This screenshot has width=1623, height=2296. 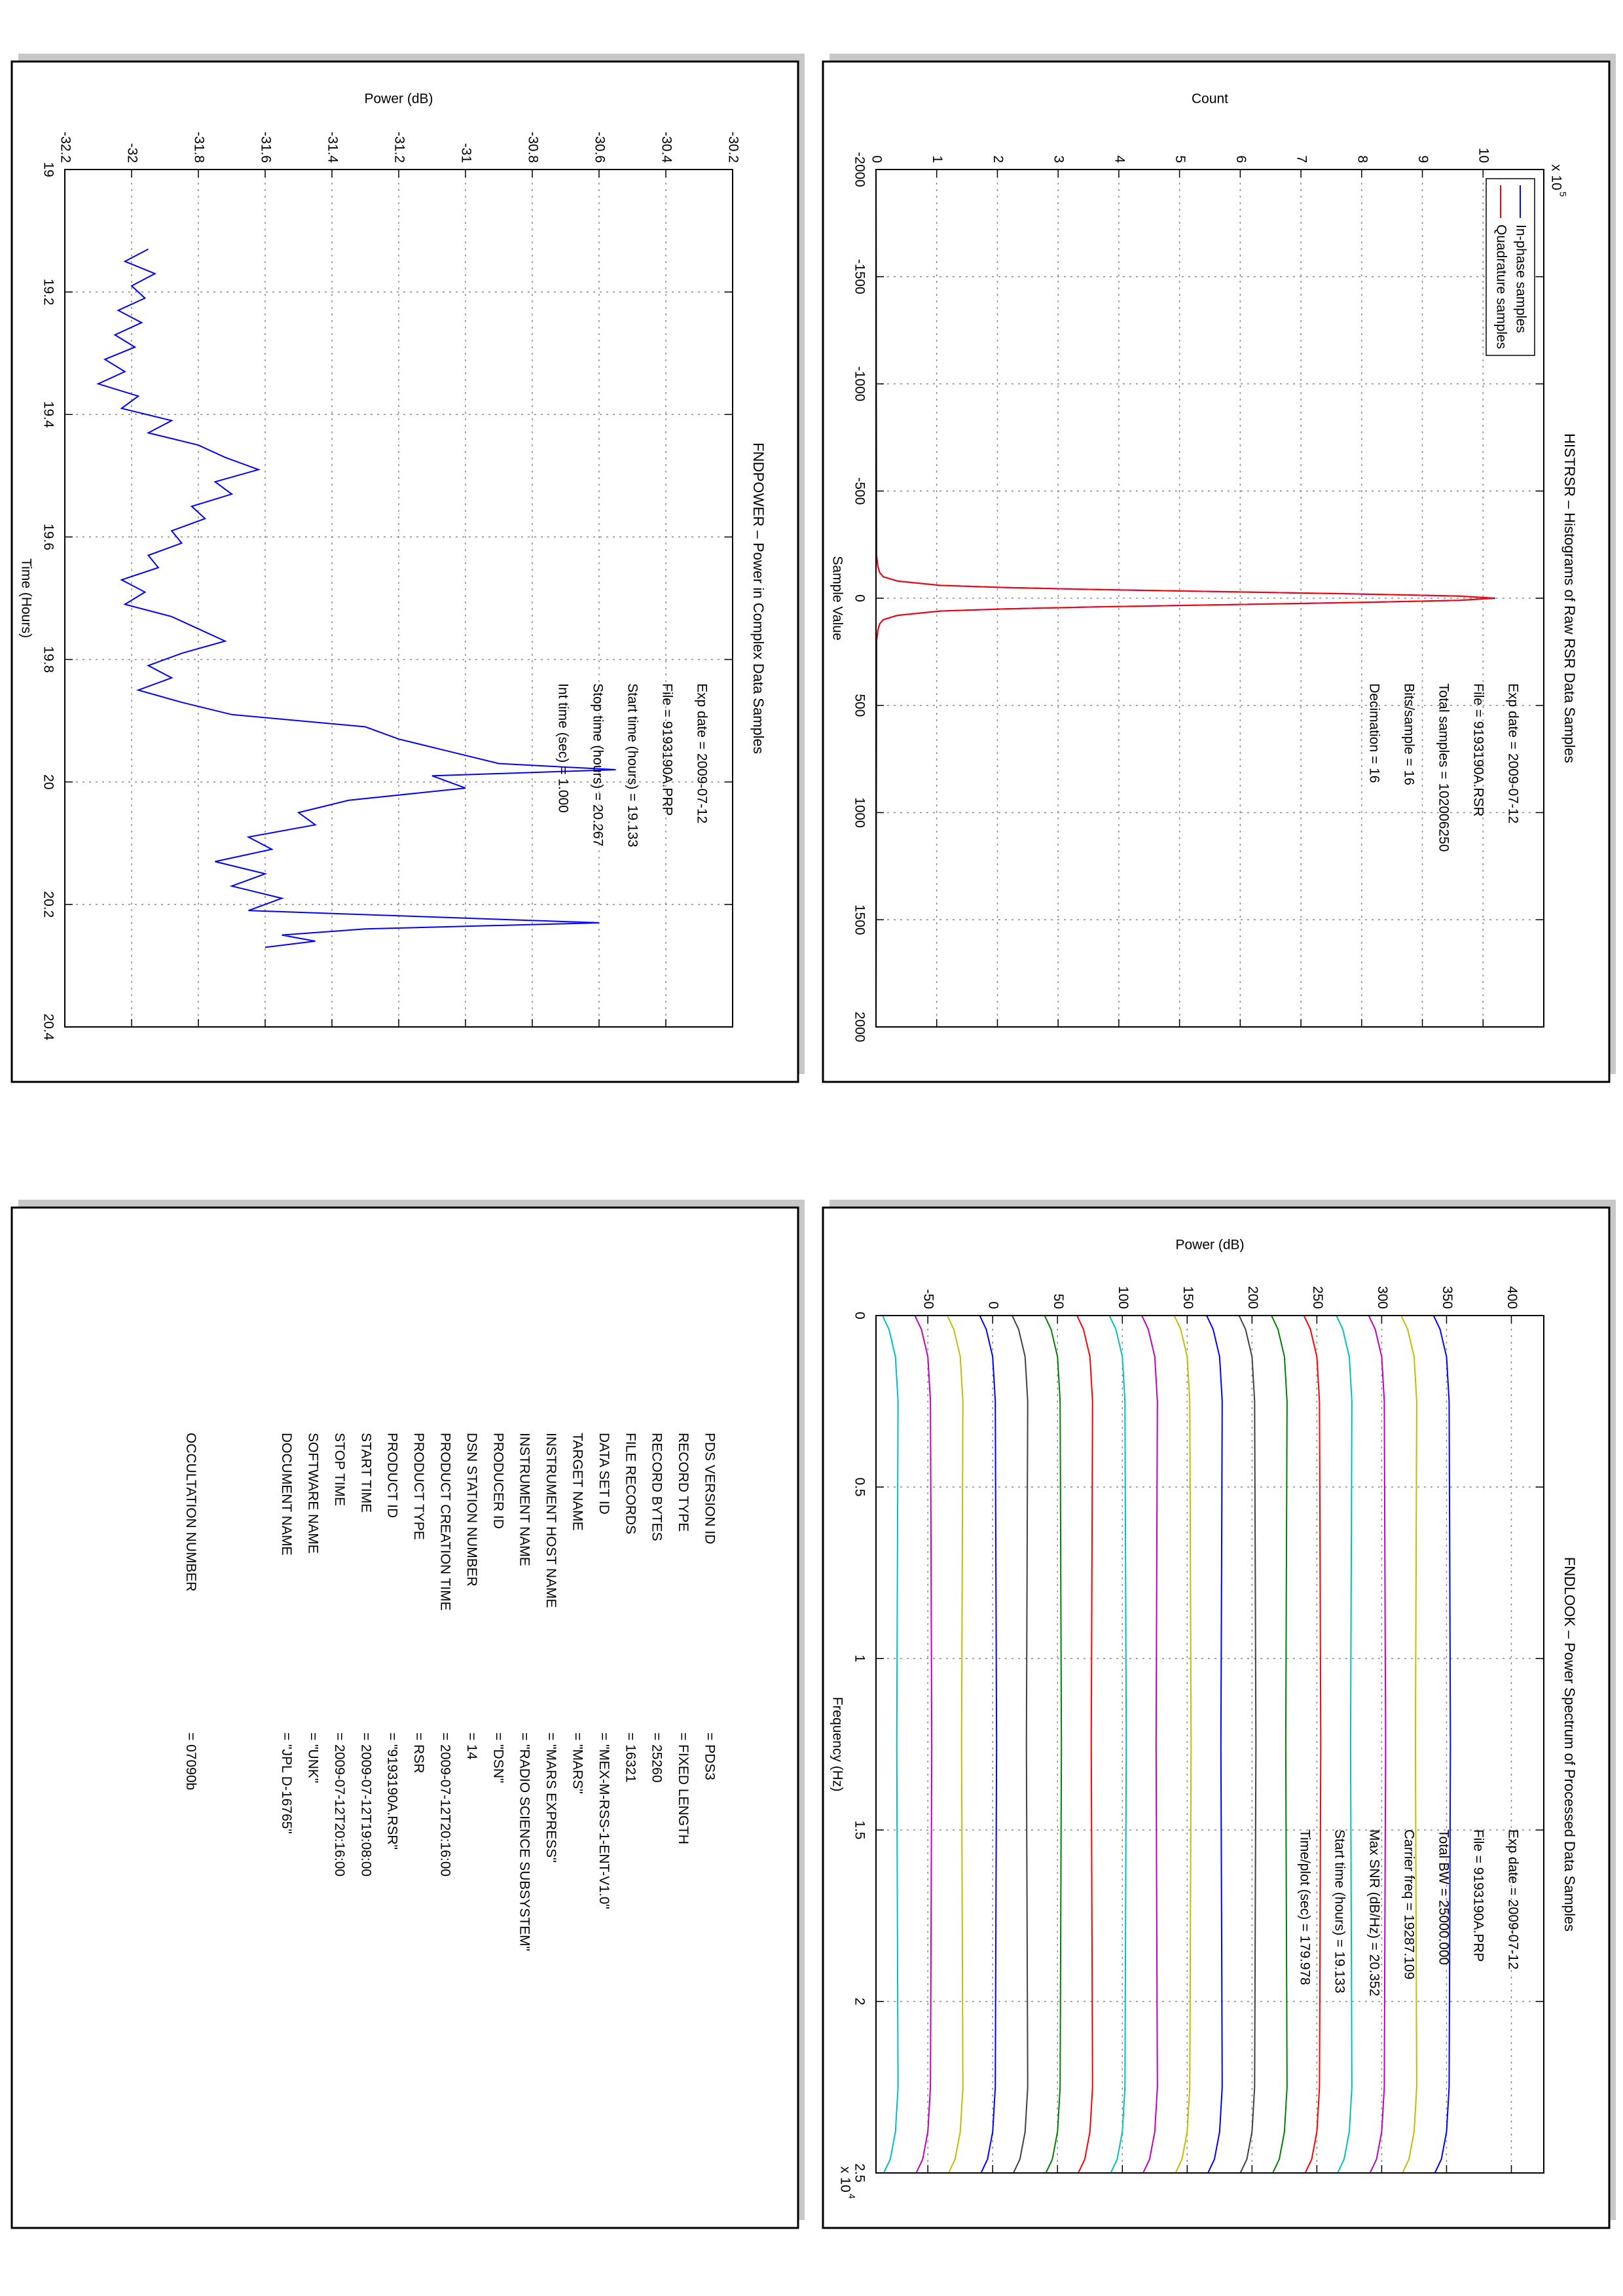 I want to click on y-tick-label: 4, so click(x=1119, y=159).